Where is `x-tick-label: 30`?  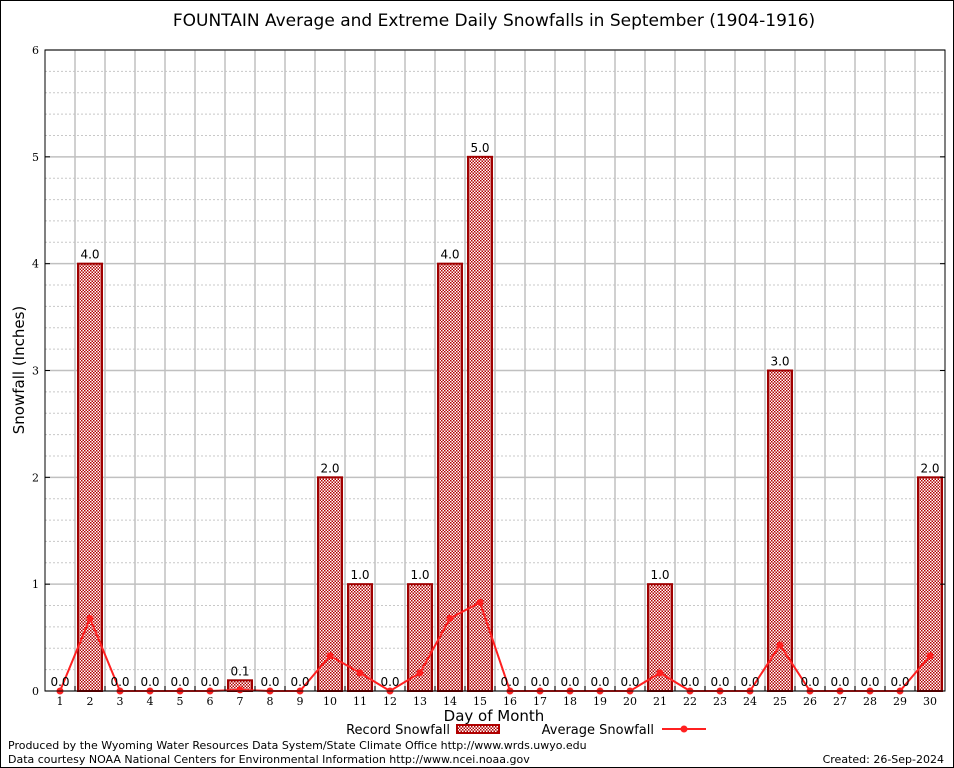
x-tick-label: 30 is located at coordinates (930, 701).